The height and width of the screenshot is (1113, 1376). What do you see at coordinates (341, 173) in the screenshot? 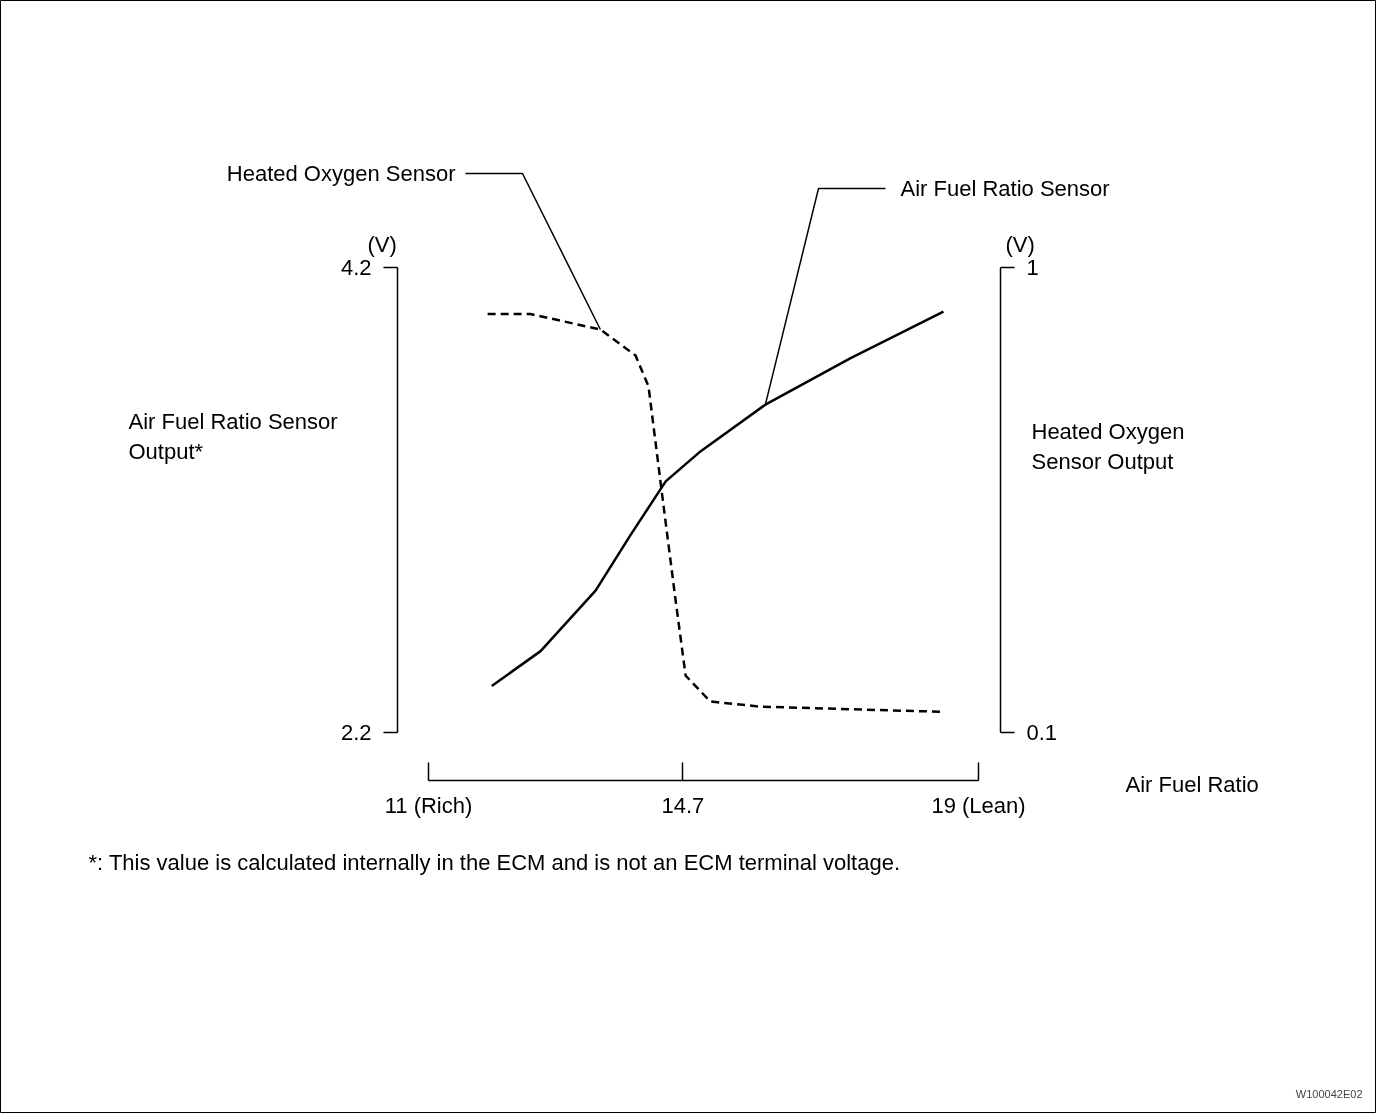
I see `text: Heated Oxygen Sensor` at bounding box center [341, 173].